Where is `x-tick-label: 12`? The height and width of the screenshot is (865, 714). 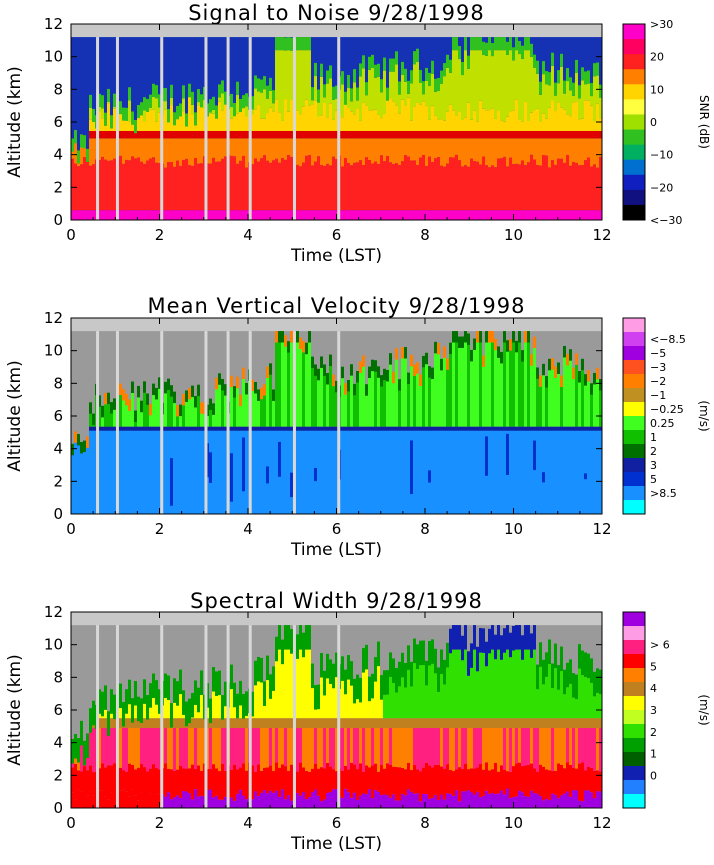 x-tick-label: 12 is located at coordinates (601, 823).